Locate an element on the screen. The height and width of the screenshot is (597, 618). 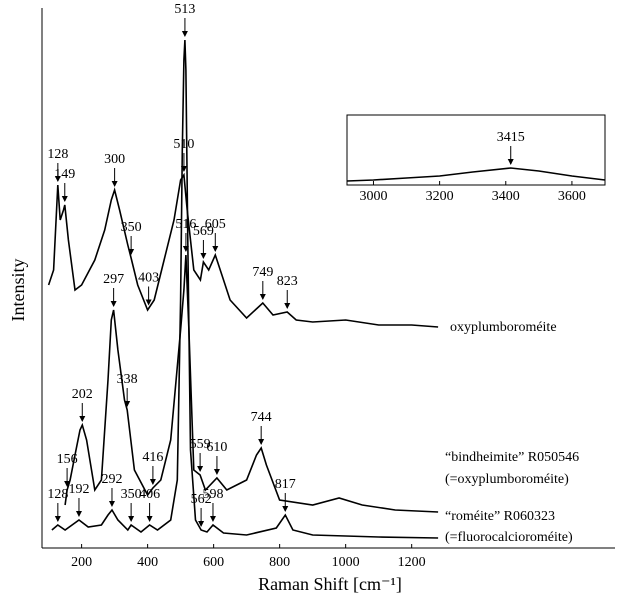
x-tick-label: 3400 is located at coordinates (506, 196).